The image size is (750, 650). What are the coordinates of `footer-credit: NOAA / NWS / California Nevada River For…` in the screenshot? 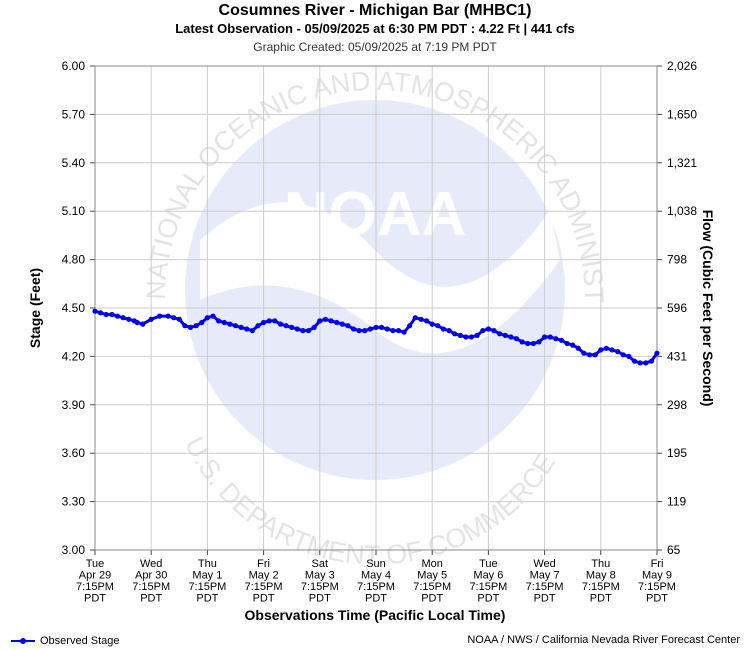 It's located at (603, 640).